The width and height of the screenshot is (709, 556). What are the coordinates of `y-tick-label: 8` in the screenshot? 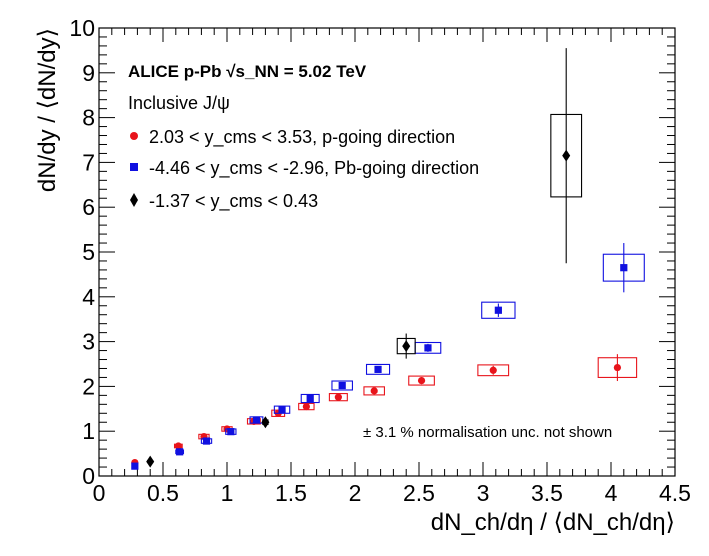 It's located at (88, 118).